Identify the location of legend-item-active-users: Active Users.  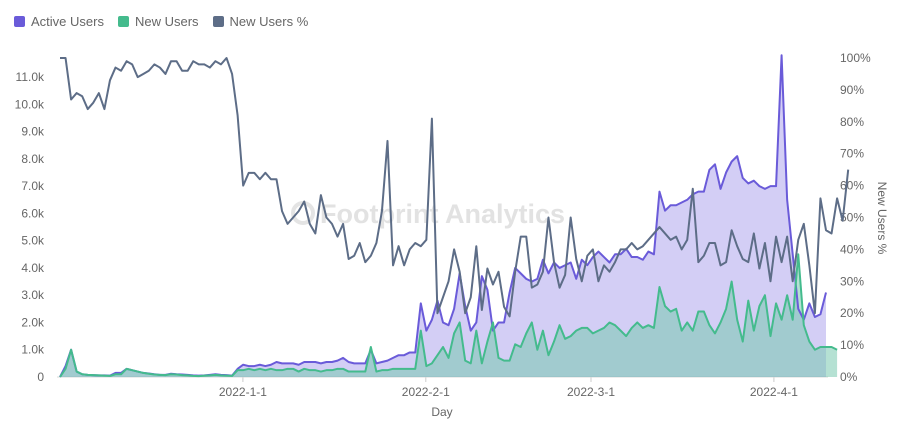
(59, 21).